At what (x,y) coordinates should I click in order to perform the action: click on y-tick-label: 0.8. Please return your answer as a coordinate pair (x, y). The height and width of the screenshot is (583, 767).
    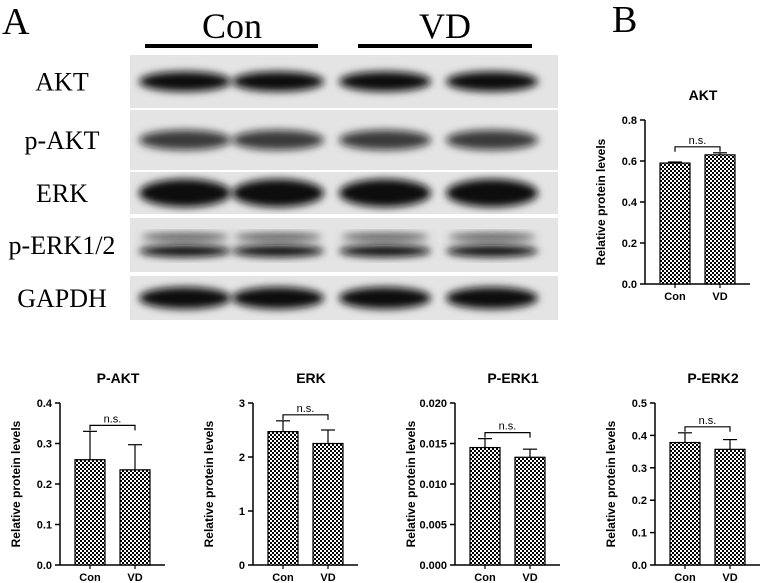
    Looking at the image, I should click on (629, 121).